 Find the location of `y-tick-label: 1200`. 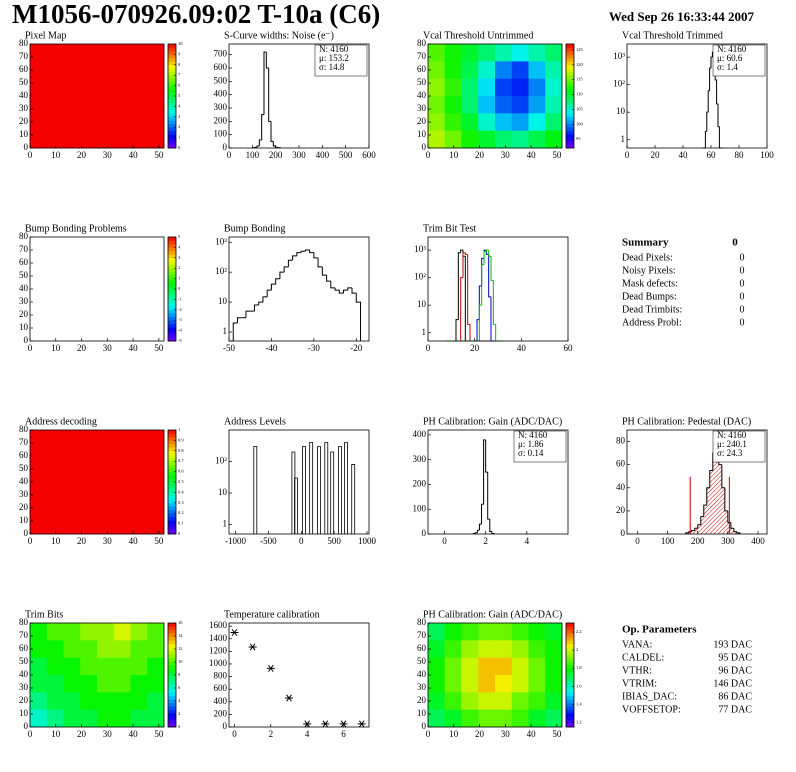

y-tick-label: 1200 is located at coordinates (218, 650).